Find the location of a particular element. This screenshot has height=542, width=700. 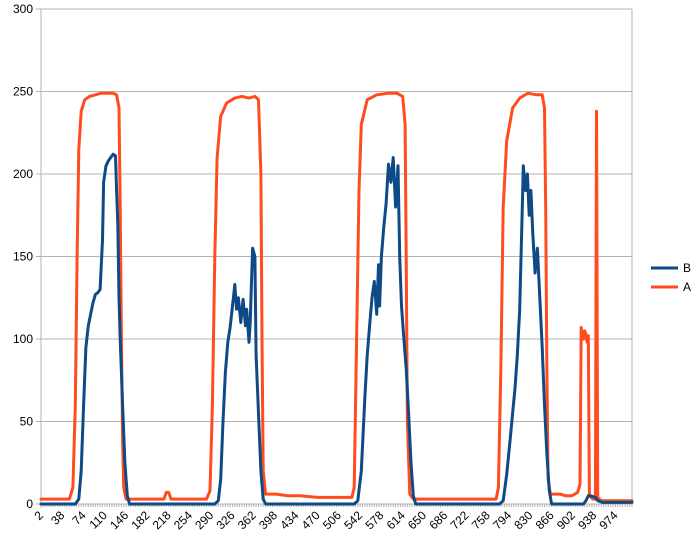

x-tick-label: 830 is located at coordinates (523, 520).